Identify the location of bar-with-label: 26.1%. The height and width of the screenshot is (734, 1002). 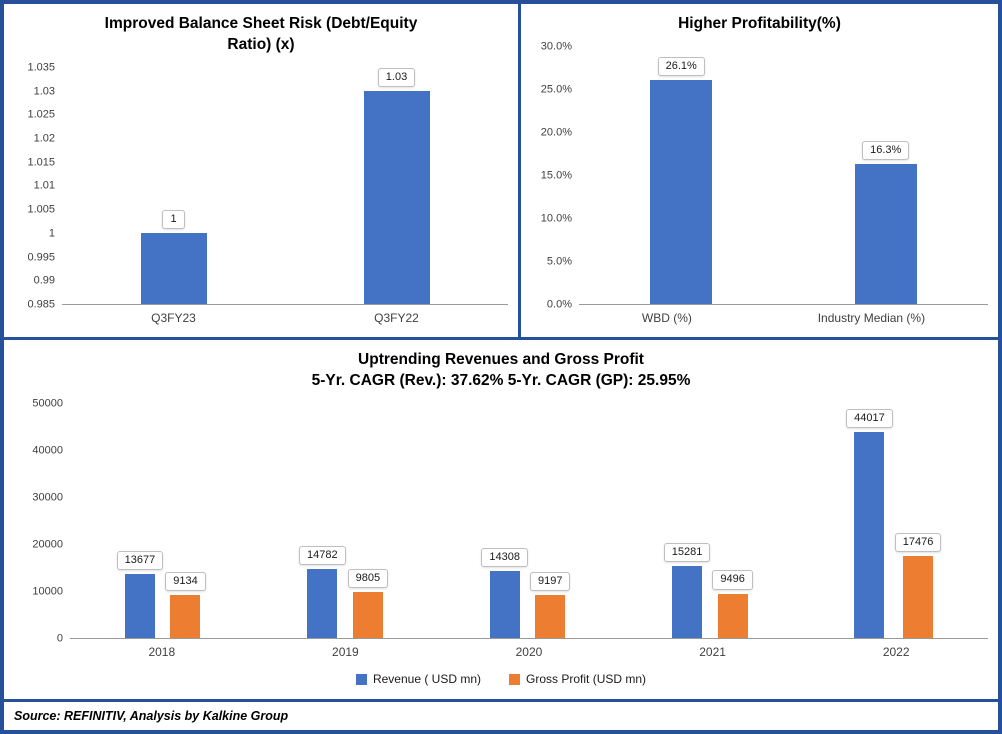
(681, 175).